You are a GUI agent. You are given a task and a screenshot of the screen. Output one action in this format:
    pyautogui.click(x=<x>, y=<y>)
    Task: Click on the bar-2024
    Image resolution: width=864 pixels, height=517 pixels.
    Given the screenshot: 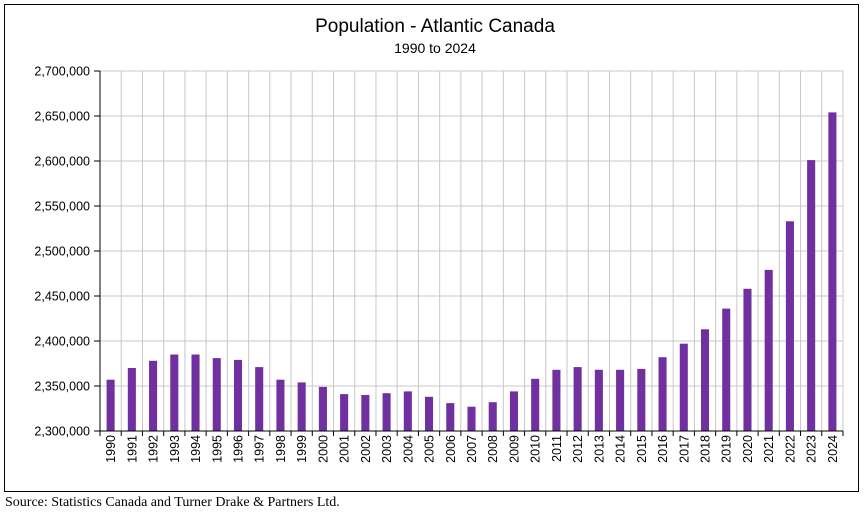 What is the action you would take?
    pyautogui.click(x=832, y=272)
    